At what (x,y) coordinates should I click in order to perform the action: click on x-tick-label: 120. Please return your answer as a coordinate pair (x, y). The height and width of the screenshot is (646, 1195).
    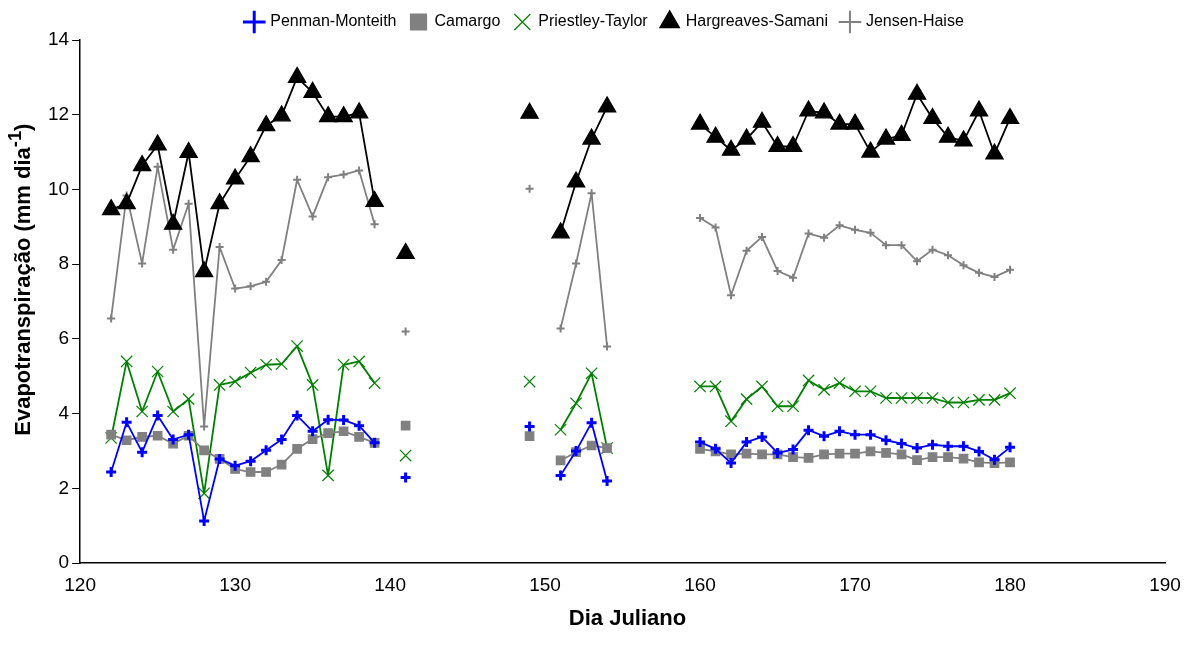
    Looking at the image, I should click on (80, 584).